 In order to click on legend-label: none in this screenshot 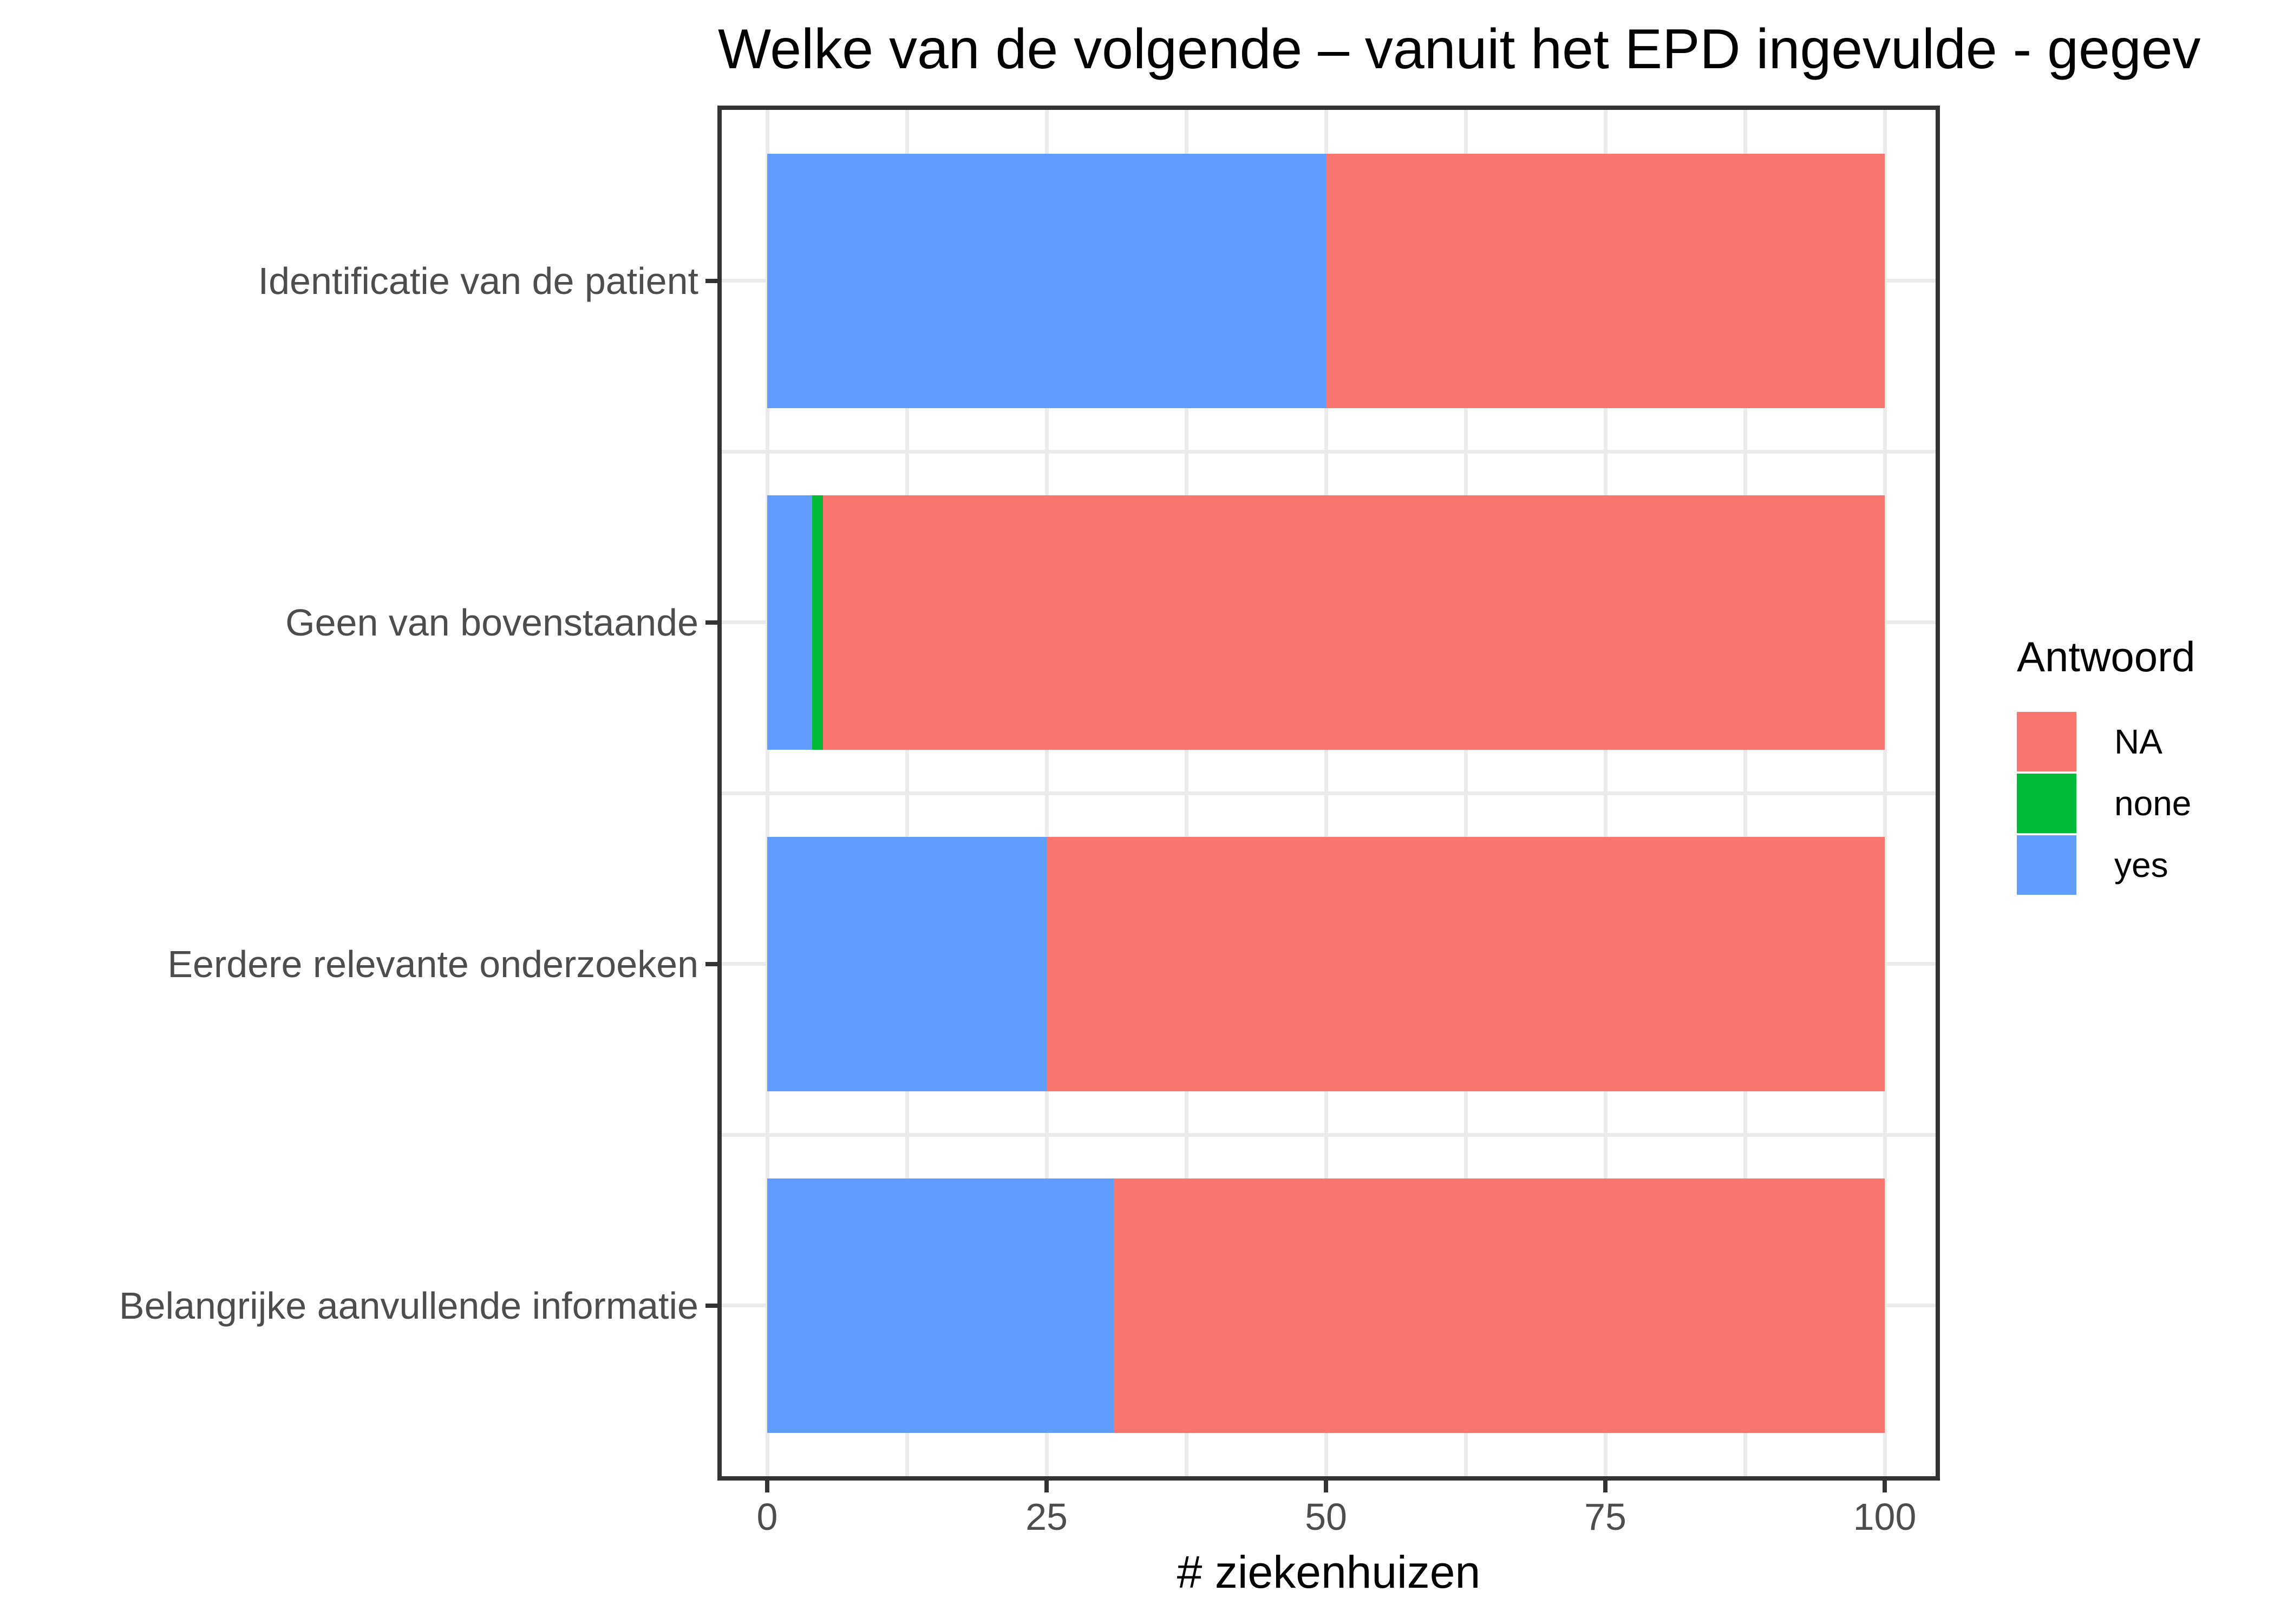, I will do `click(2153, 804)`.